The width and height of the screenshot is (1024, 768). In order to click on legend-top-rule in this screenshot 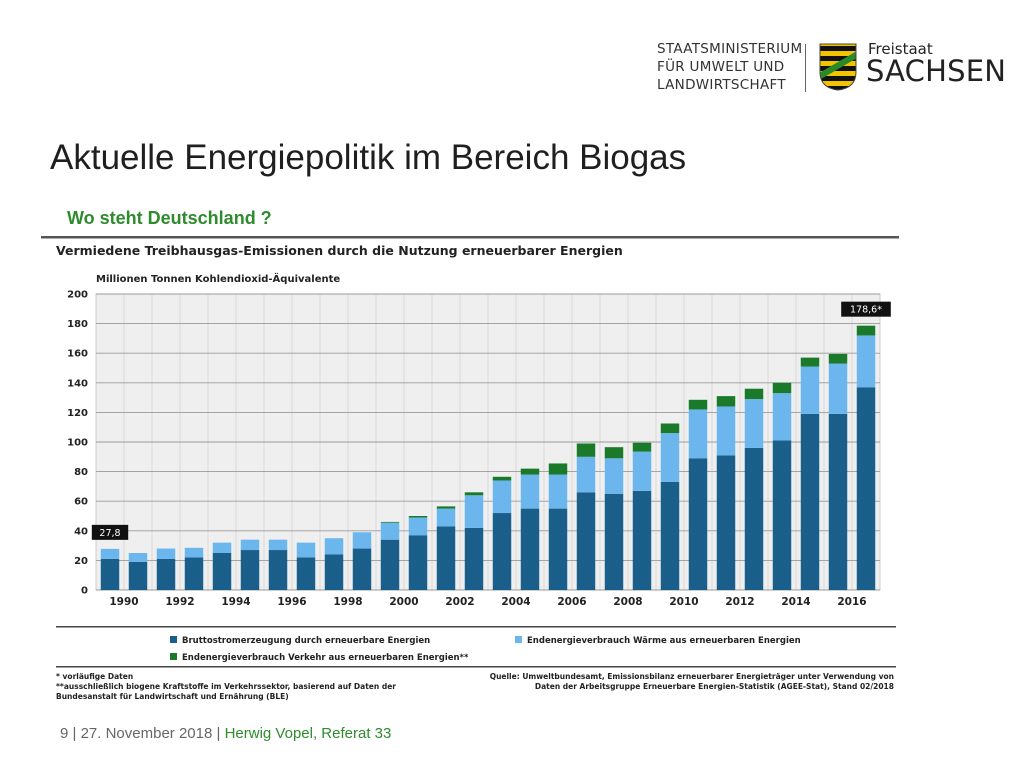, I will do `click(476, 627)`.